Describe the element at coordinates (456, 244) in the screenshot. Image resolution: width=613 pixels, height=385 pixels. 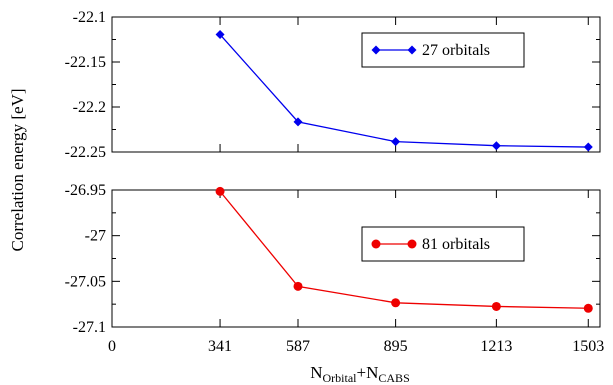
I see `legend-label: 81 orbitals` at that location.